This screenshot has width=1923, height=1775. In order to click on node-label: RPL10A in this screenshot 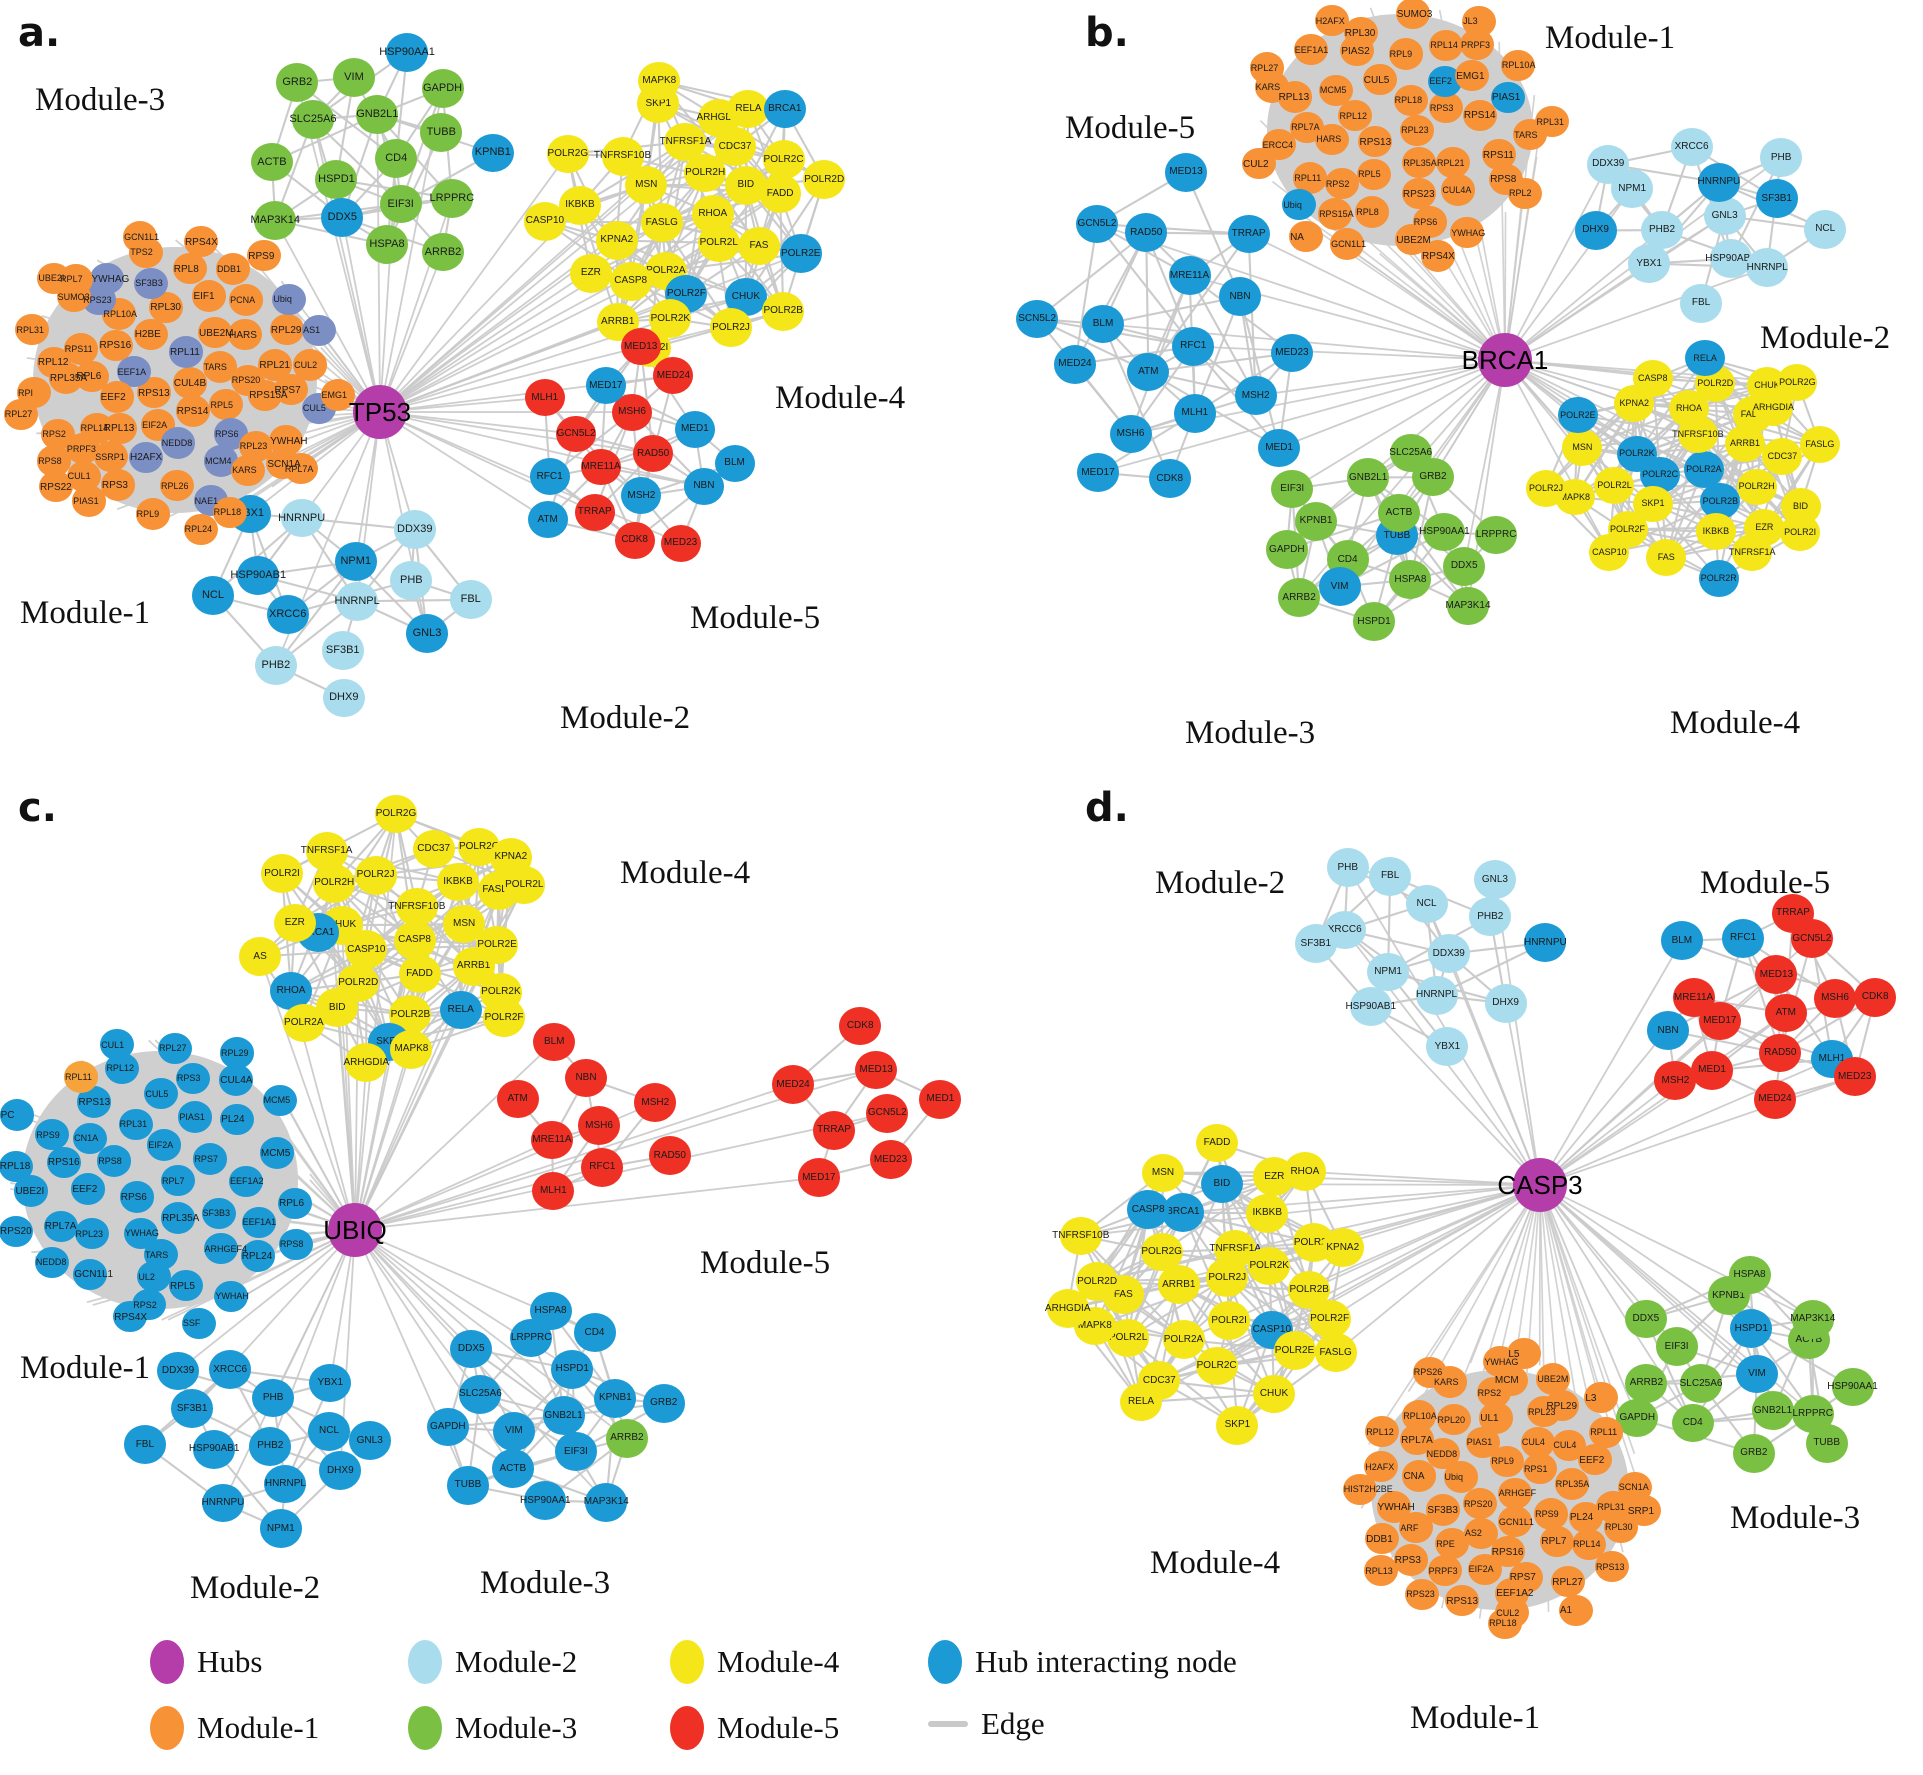, I will do `click(1420, 1416)`.